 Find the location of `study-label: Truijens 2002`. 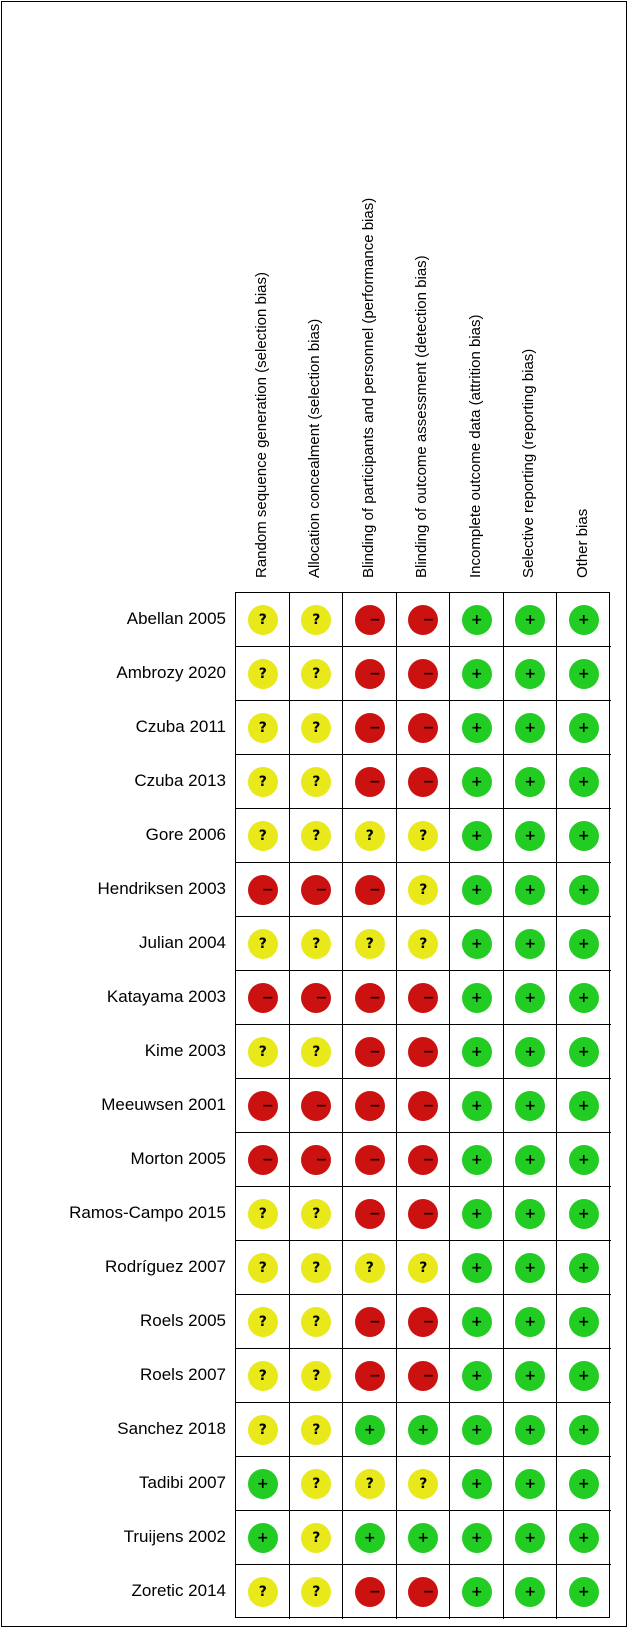

study-label: Truijens 2002 is located at coordinates (174, 1536).